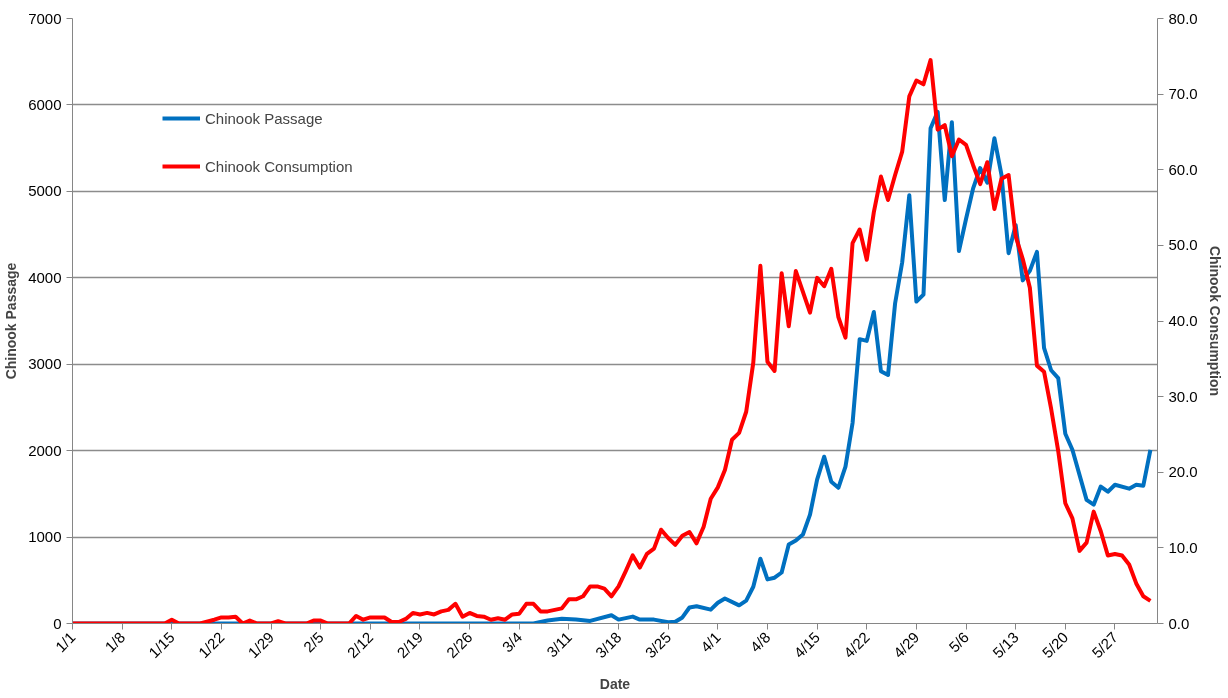 The image size is (1228, 698). I want to click on y-tick-label: 5000, so click(45, 191).